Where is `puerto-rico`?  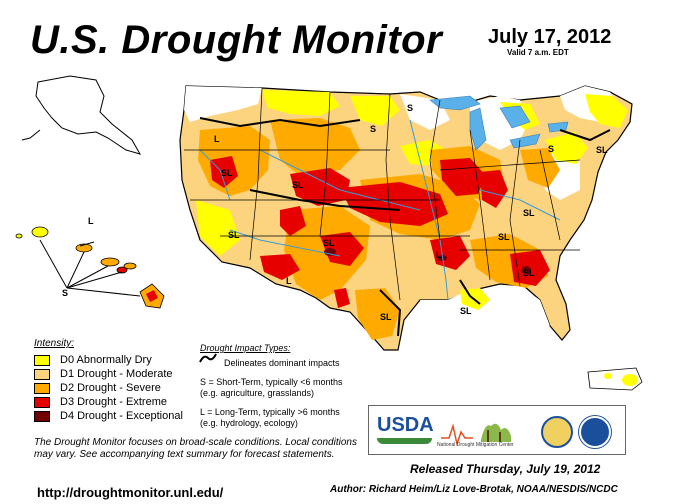
puerto-rico is located at coordinates (615, 379).